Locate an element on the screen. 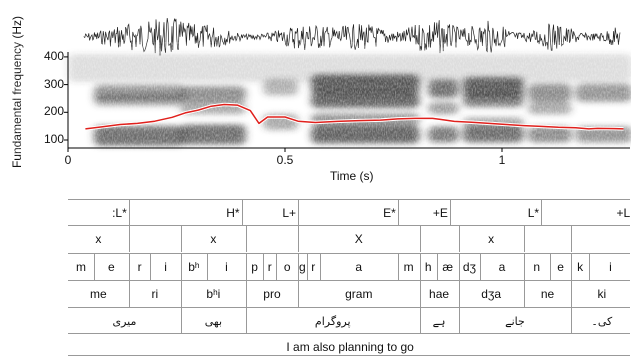 The height and width of the screenshot is (360, 631). tier-cell: کی۔ is located at coordinates (602, 321).